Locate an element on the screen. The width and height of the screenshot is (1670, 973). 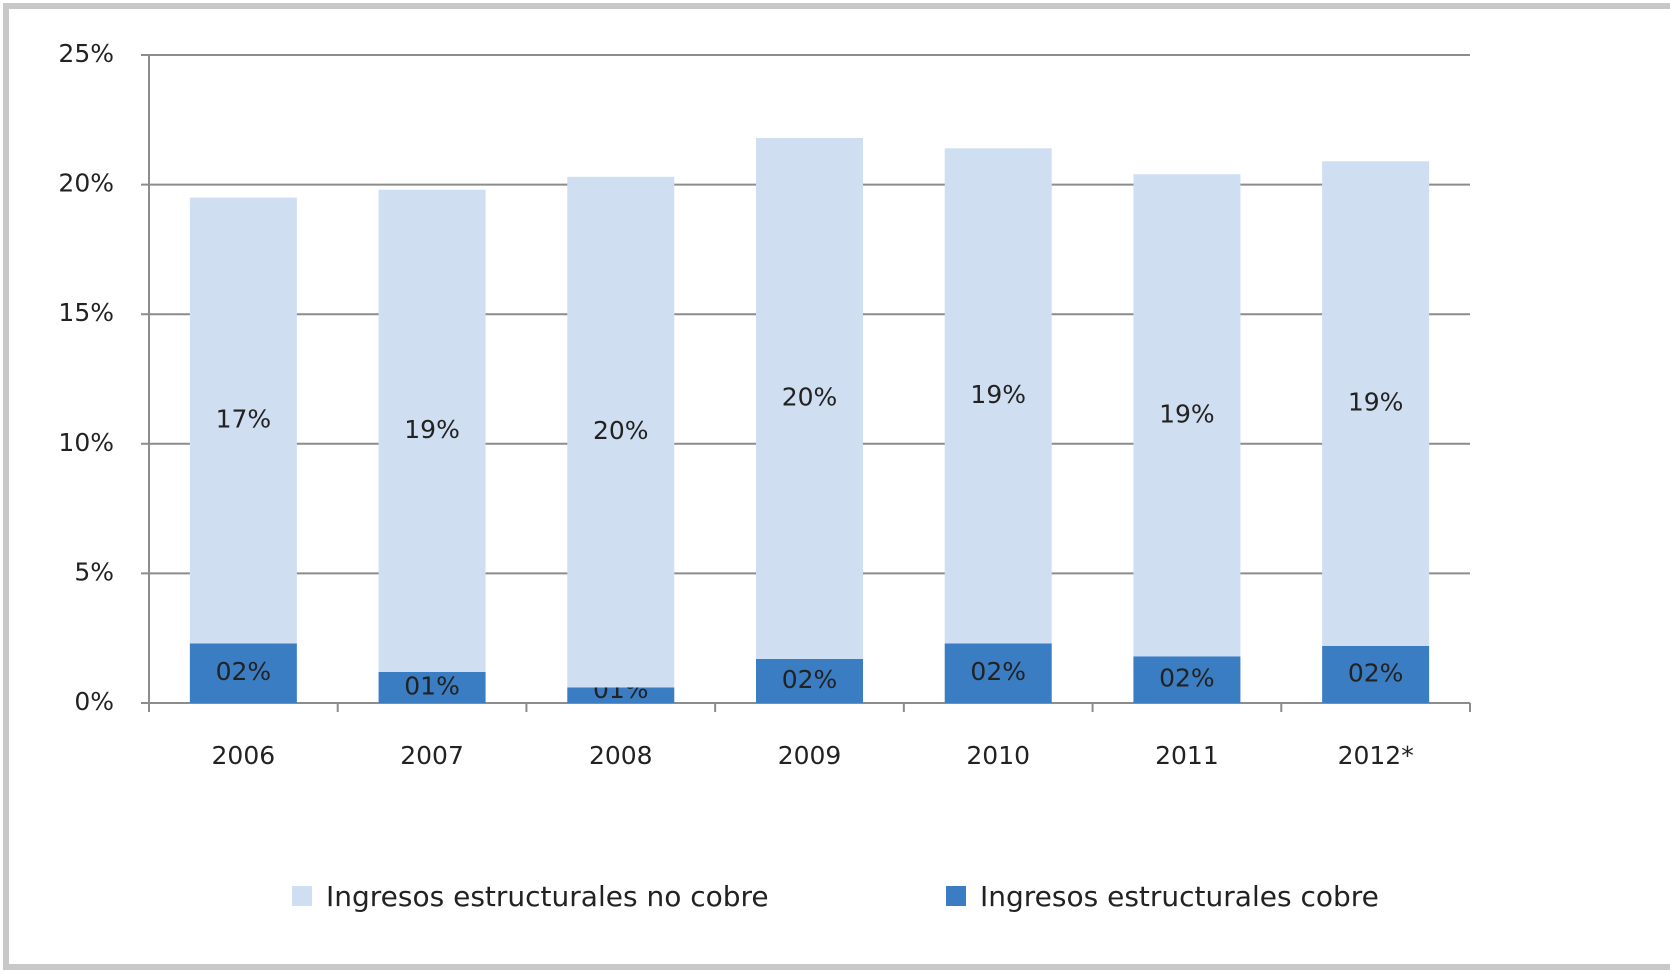
y-tick-label: 20% is located at coordinates (86, 183).